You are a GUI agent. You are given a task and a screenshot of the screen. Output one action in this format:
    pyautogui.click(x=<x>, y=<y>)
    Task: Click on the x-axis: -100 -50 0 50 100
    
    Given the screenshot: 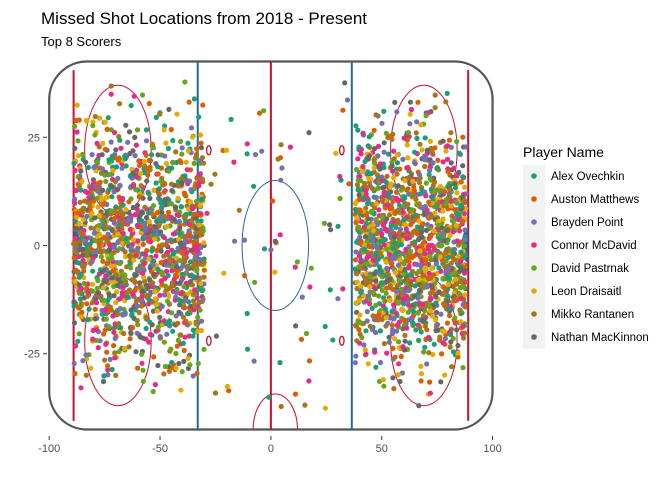 What is the action you would take?
    pyautogui.click(x=270, y=445)
    